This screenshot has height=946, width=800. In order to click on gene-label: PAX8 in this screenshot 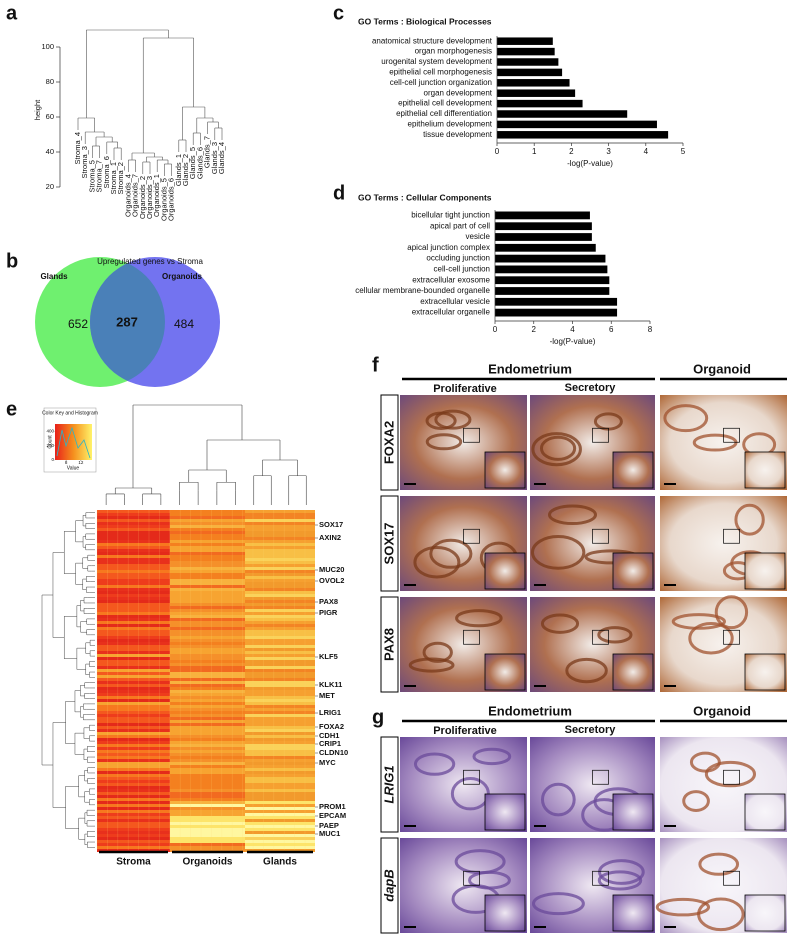, I will do `click(328, 601)`.